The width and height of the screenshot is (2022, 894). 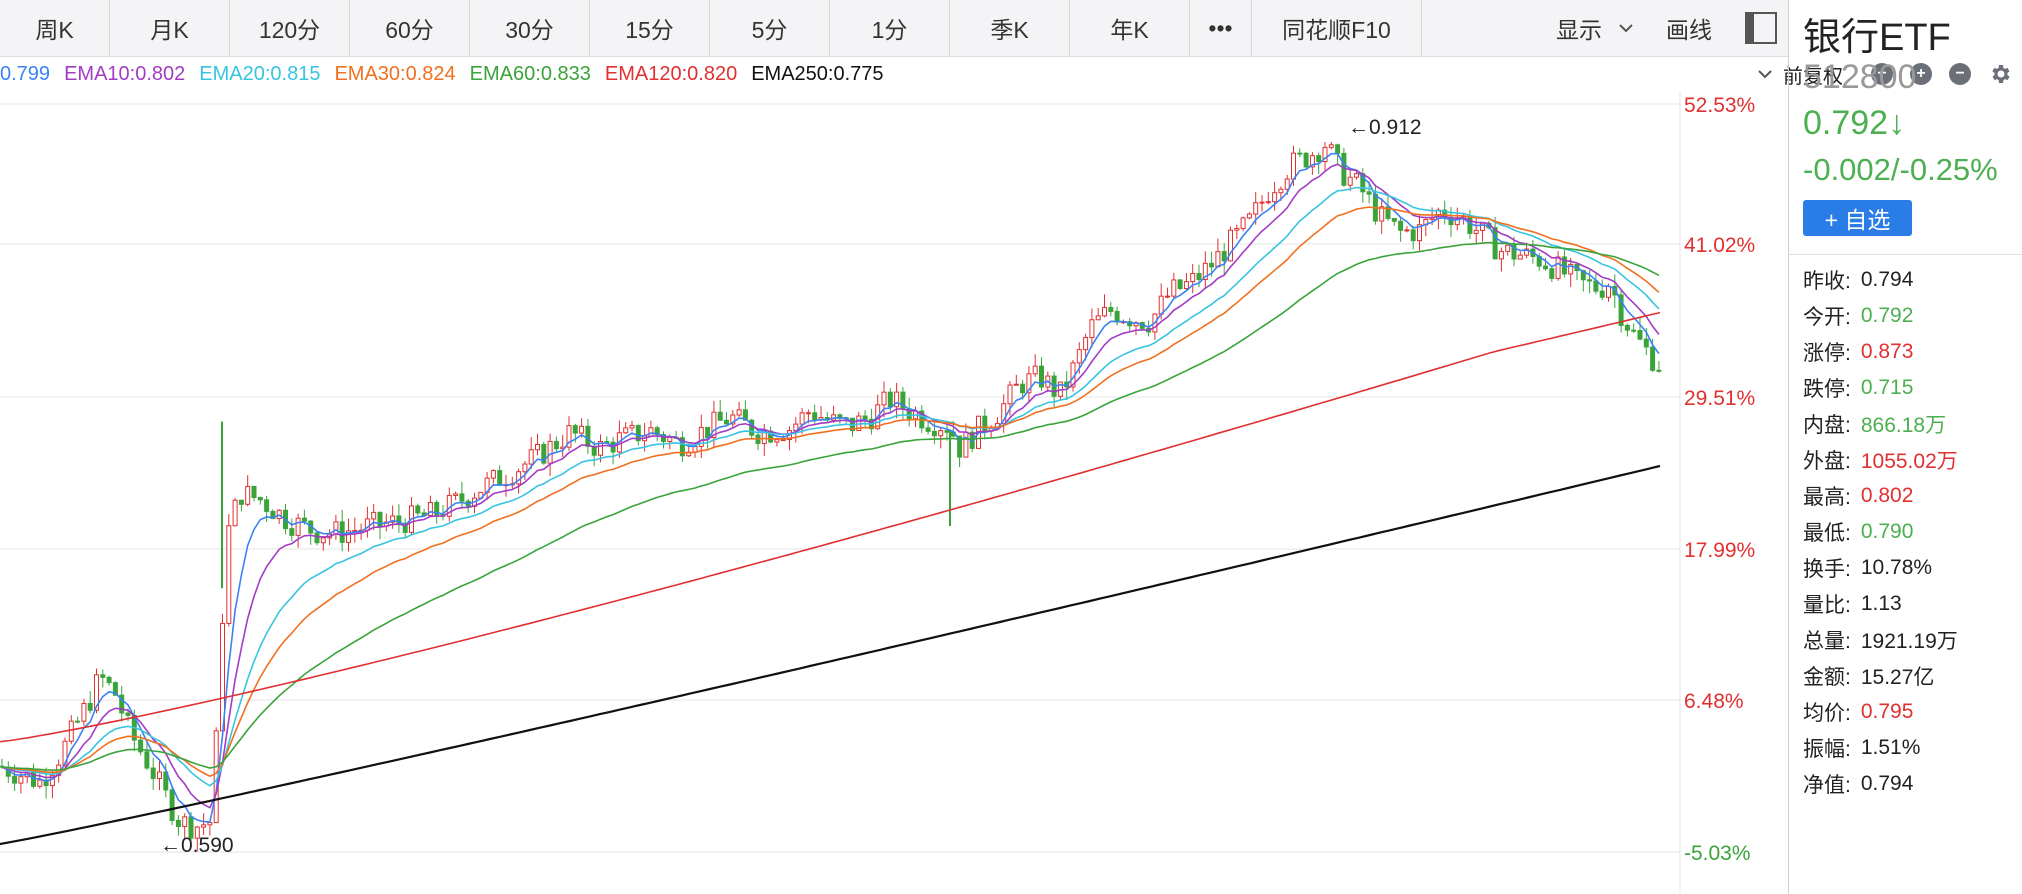 What do you see at coordinates (1010, 28) in the screenshot?
I see `tab-8: 季K` at bounding box center [1010, 28].